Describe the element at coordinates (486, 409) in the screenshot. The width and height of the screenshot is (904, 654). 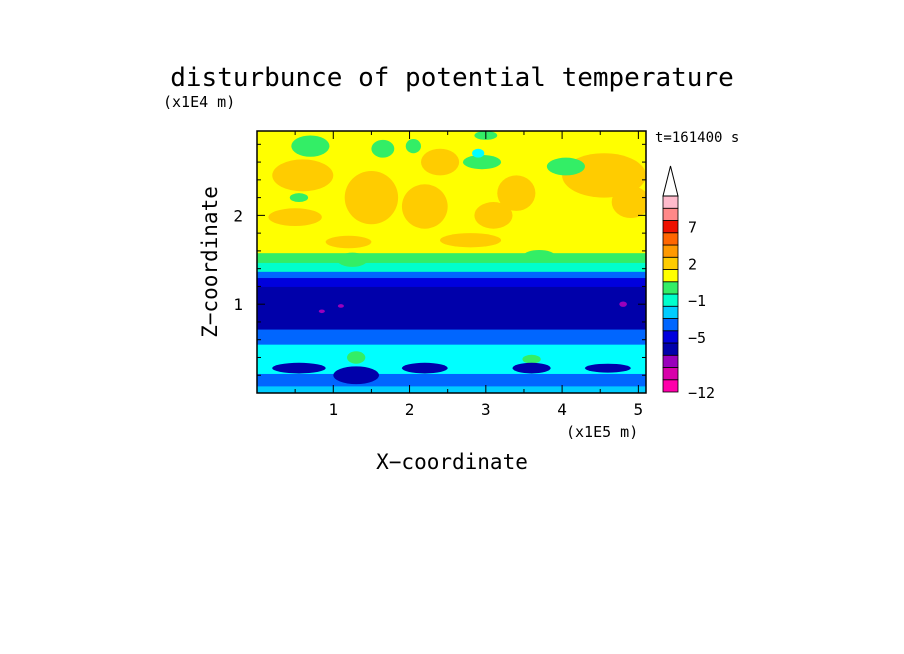
I see `x-tick-label: 3` at that location.